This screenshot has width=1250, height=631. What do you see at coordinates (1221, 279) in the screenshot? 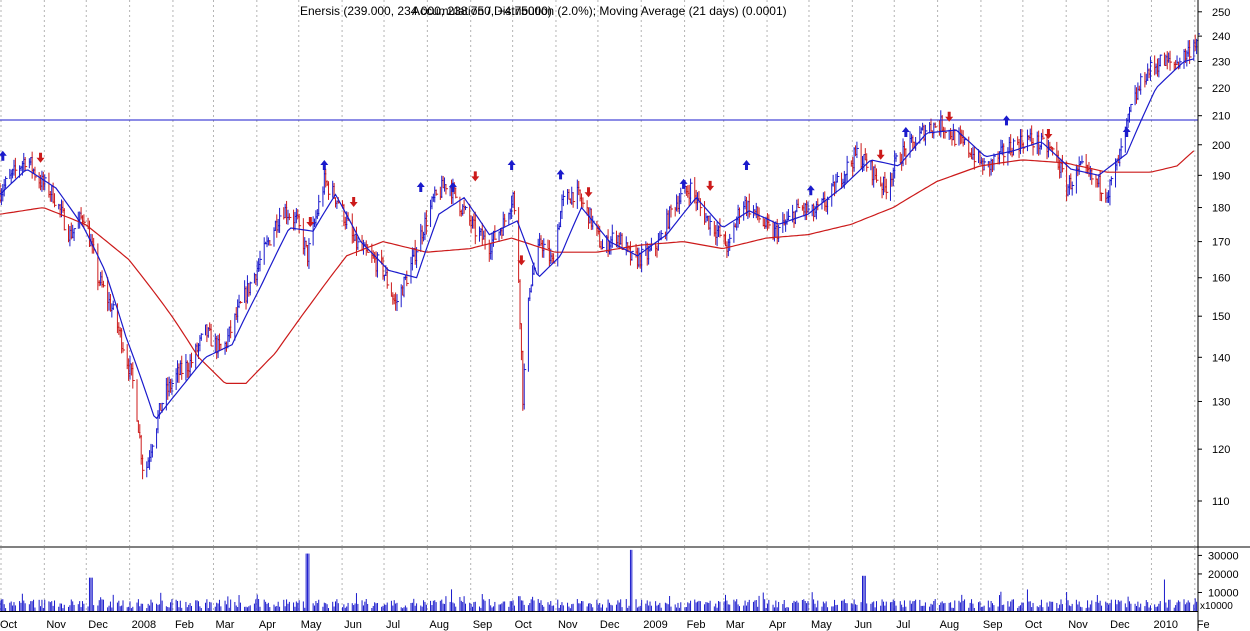
I see `price-tick-label: 160` at bounding box center [1221, 279].